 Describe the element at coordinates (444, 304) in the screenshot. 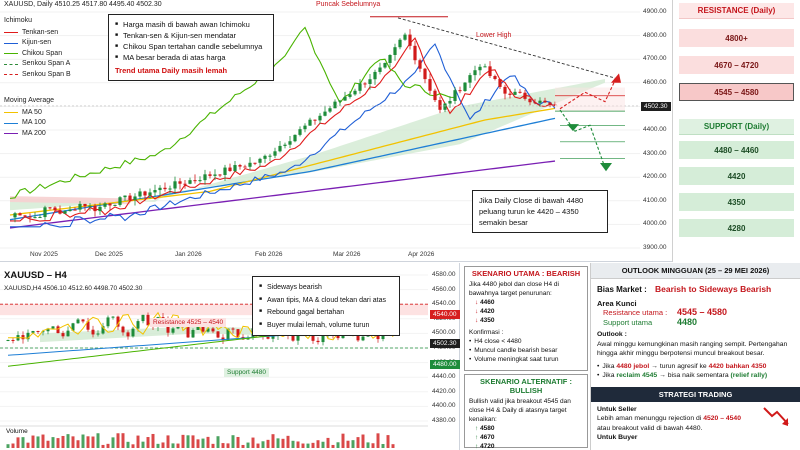

I see `h4-y-tick: 4540.00` at that location.